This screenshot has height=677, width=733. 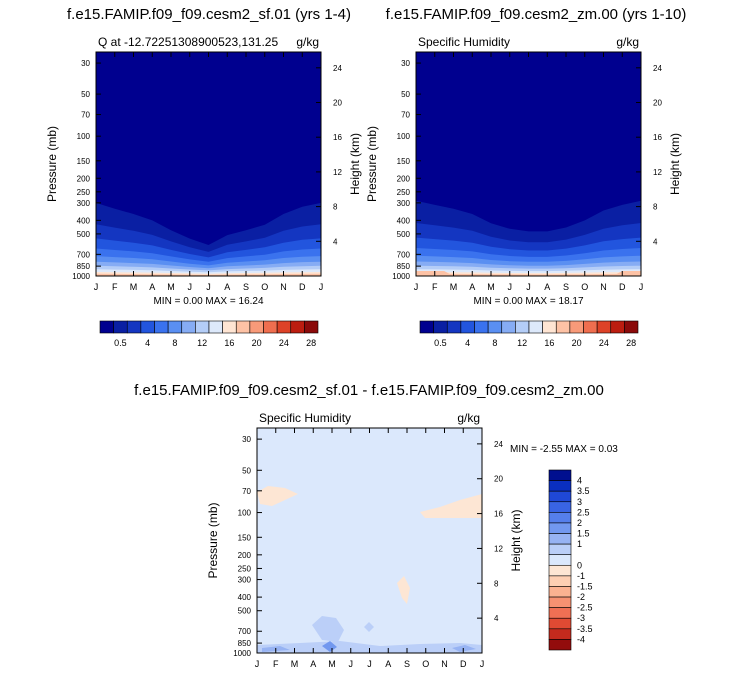 I want to click on panel1-x-tick-label: A, so click(x=472, y=287).